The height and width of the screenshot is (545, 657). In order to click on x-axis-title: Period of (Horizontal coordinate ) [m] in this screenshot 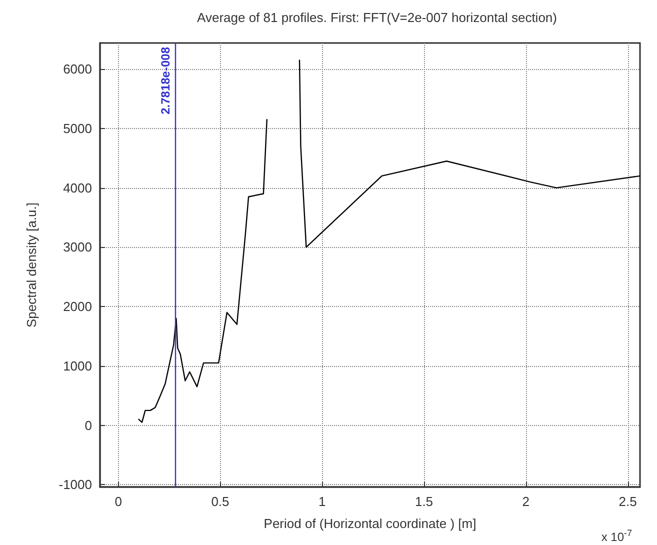, I will do `click(370, 523)`.